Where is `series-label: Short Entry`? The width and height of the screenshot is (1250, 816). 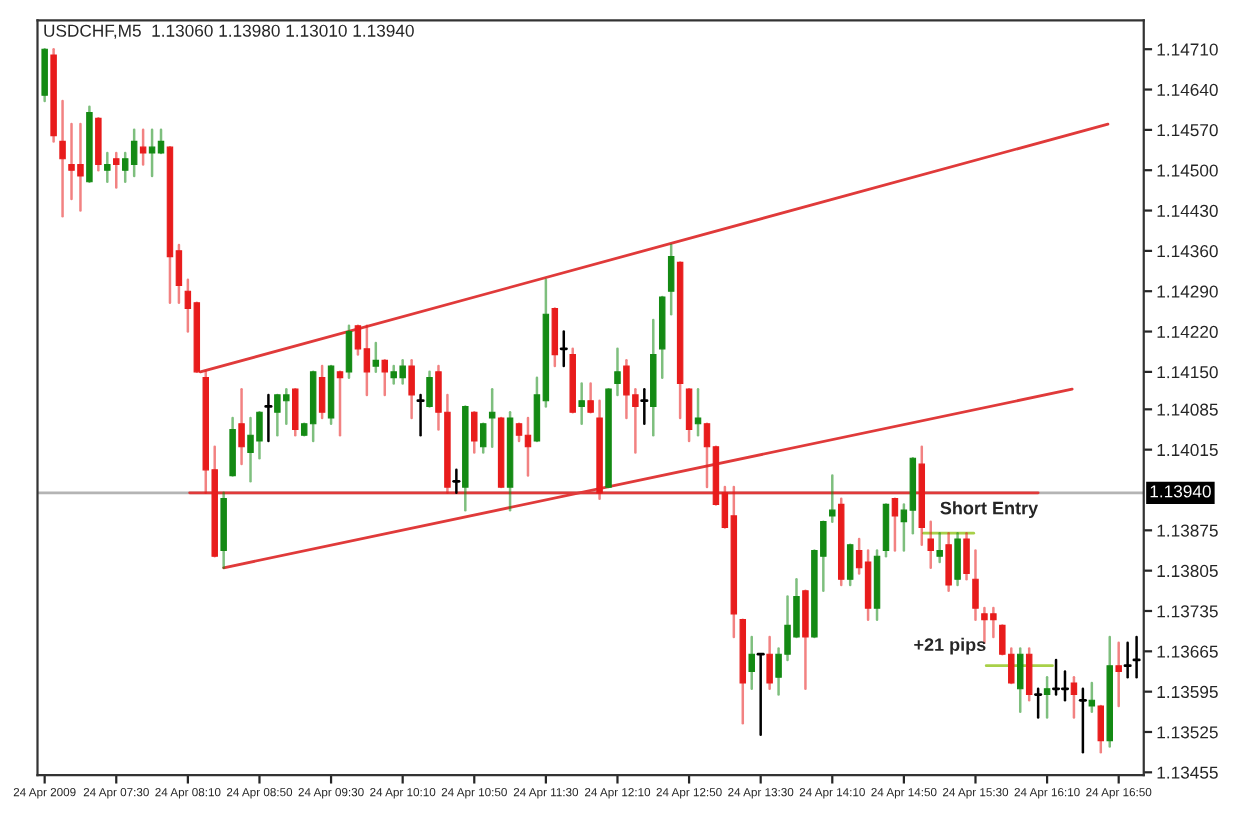
series-label: Short Entry is located at coordinates (989, 510).